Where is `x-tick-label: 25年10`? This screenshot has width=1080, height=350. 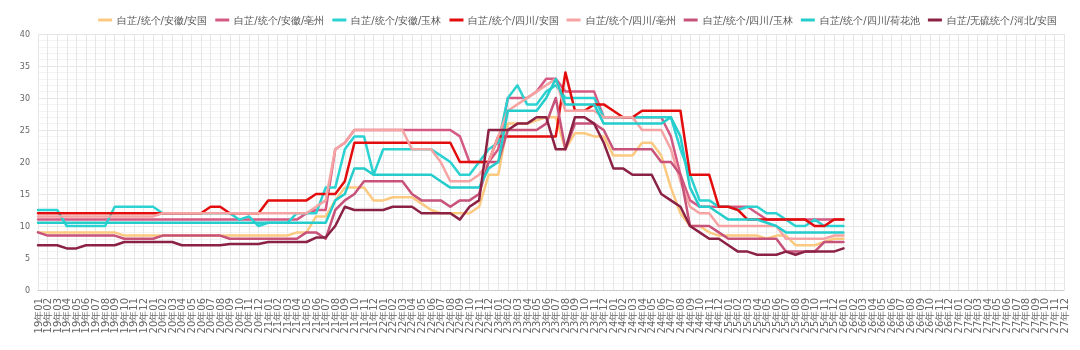 x-tick-label: 25年10 is located at coordinates (815, 316).